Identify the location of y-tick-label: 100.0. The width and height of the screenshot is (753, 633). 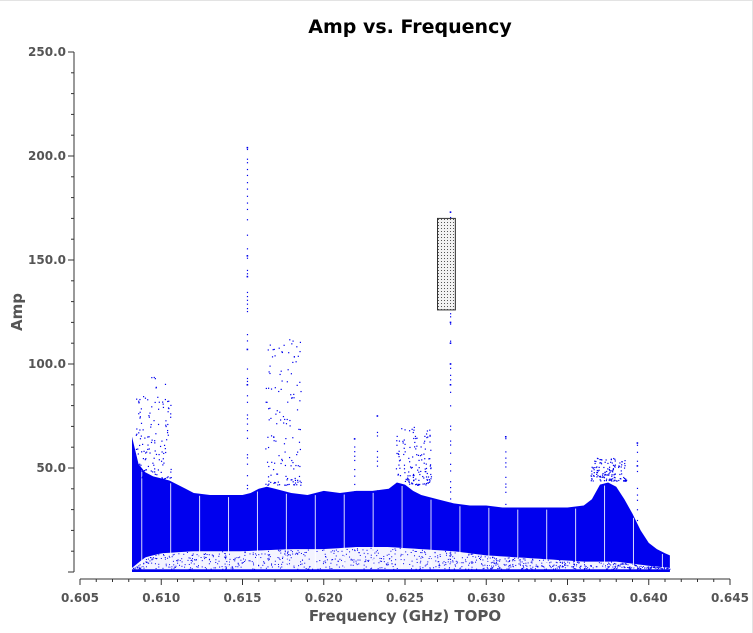
(47, 364).